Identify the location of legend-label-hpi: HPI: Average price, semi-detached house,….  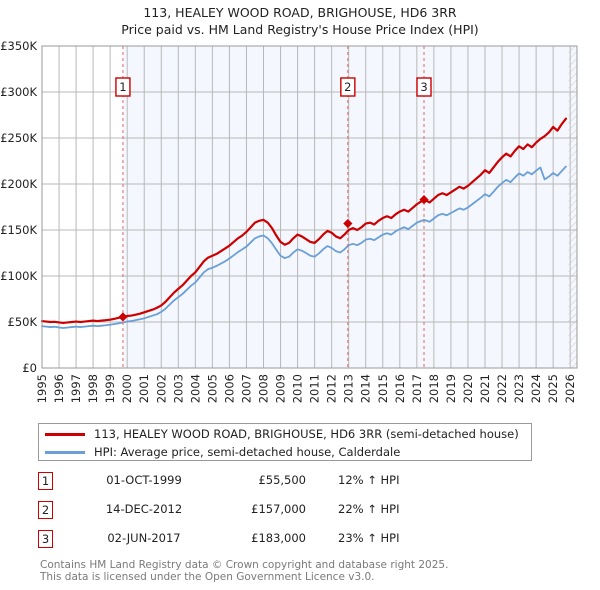
(247, 452).